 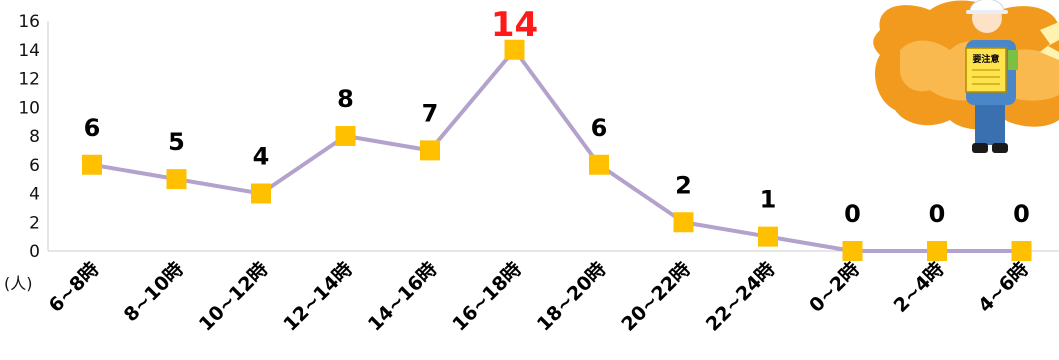 What do you see at coordinates (234, 297) in the screenshot?
I see `x-category-label: 10~12時` at bounding box center [234, 297].